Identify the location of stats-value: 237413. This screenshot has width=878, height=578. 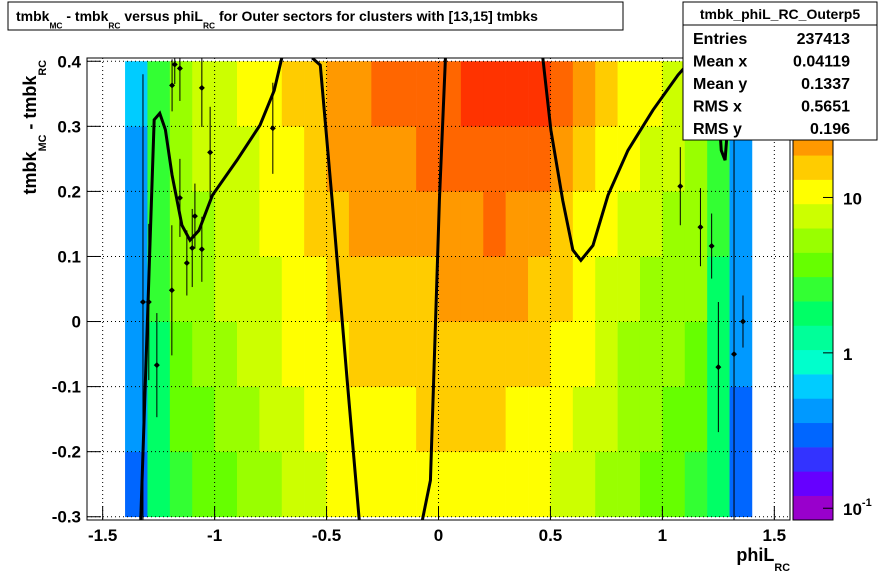
(823, 39).